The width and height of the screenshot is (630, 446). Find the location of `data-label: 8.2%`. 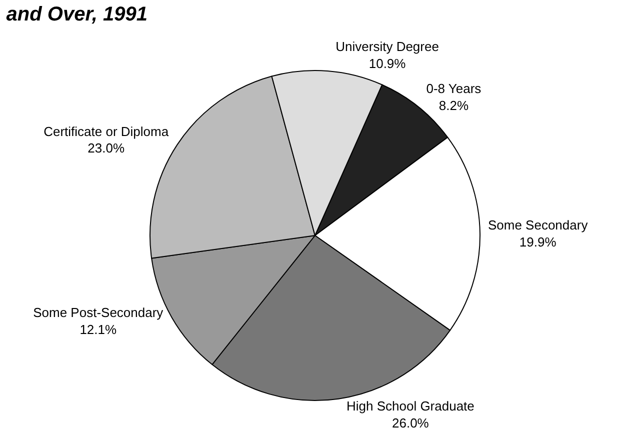

data-label: 8.2% is located at coordinates (453, 106).